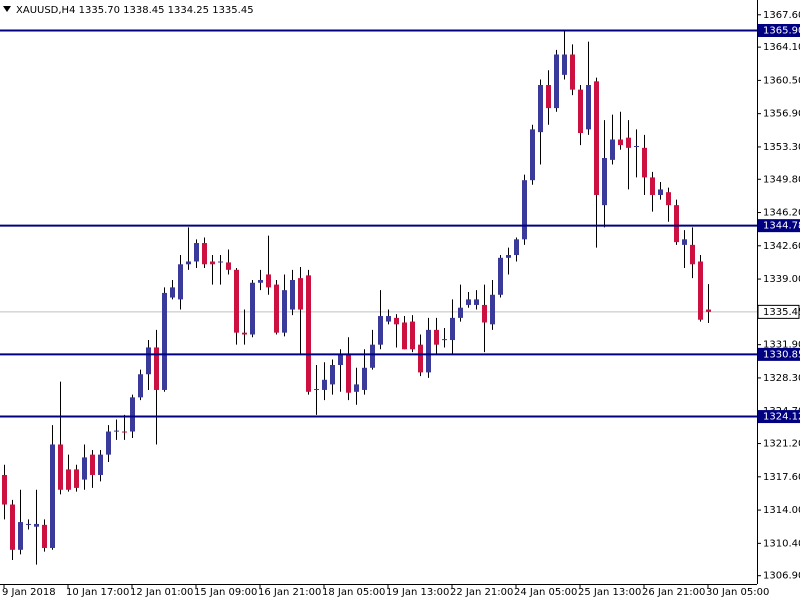 This screenshot has height=600, width=800. Describe the element at coordinates (481, 592) in the screenshot. I see `x-tick-label: 22 Jan 21:00` at that location.